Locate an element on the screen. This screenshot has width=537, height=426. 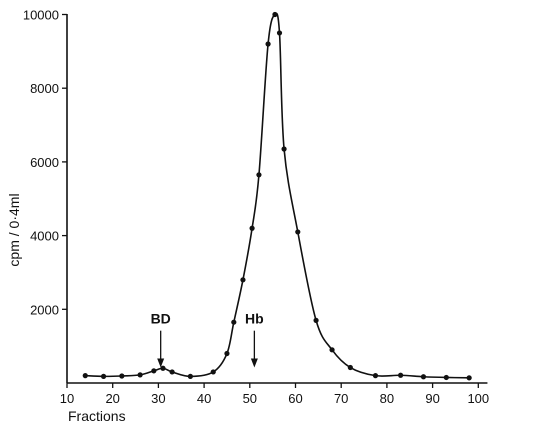
x-tick-label: 30 is located at coordinates (158, 398).